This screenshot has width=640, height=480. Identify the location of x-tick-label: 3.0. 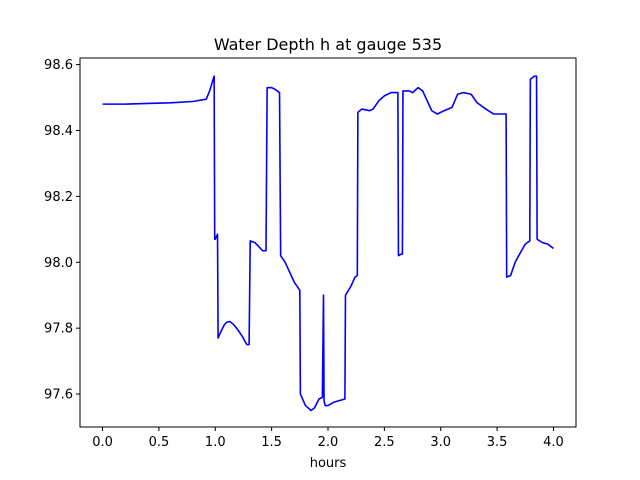
(440, 442).